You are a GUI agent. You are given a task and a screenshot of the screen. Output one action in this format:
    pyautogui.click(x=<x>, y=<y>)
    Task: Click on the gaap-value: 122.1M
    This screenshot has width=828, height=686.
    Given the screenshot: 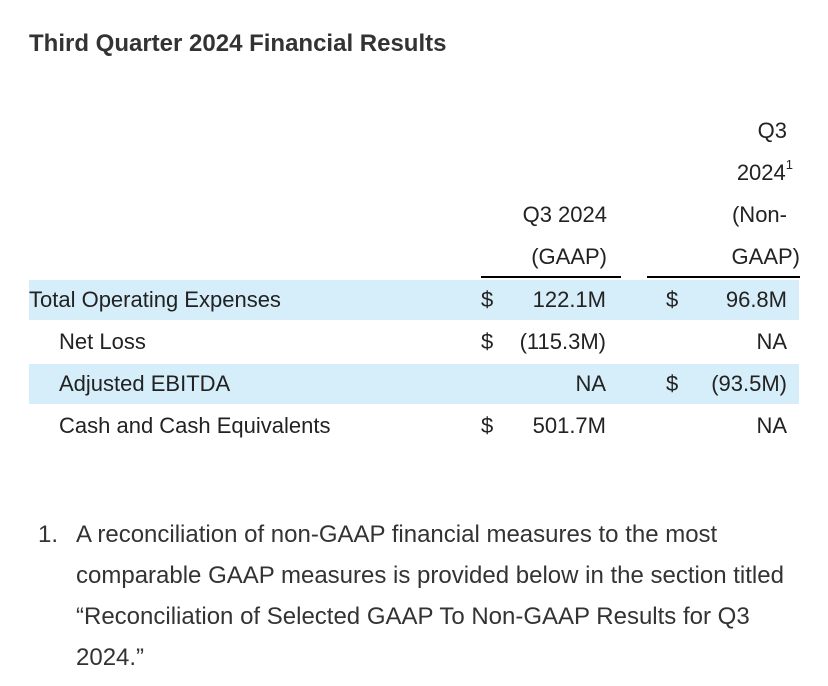 What is the action you would take?
    pyautogui.click(x=569, y=299)
    